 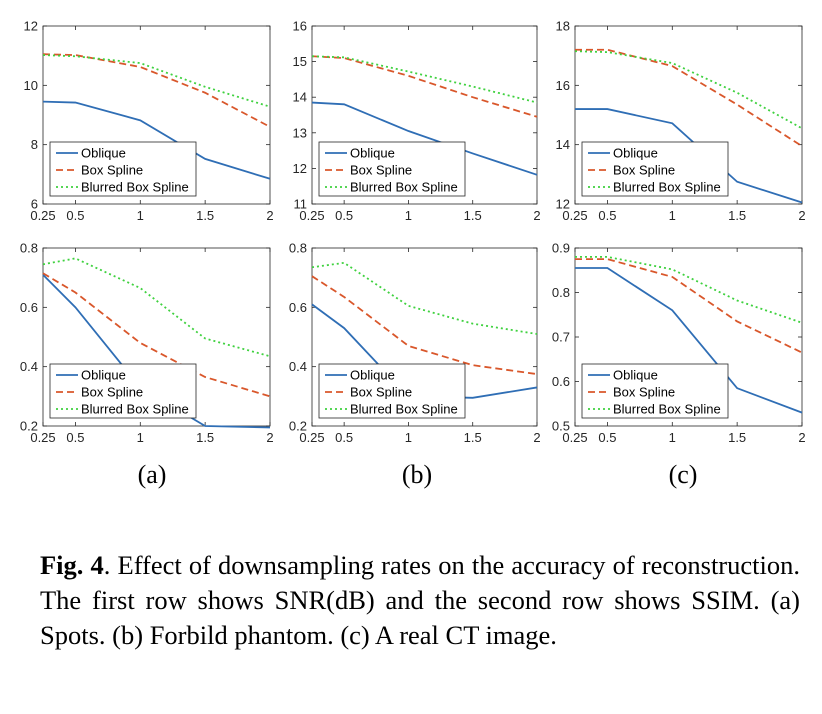 What do you see at coordinates (72, 565) in the screenshot?
I see `caption-label: Fig. 4` at bounding box center [72, 565].